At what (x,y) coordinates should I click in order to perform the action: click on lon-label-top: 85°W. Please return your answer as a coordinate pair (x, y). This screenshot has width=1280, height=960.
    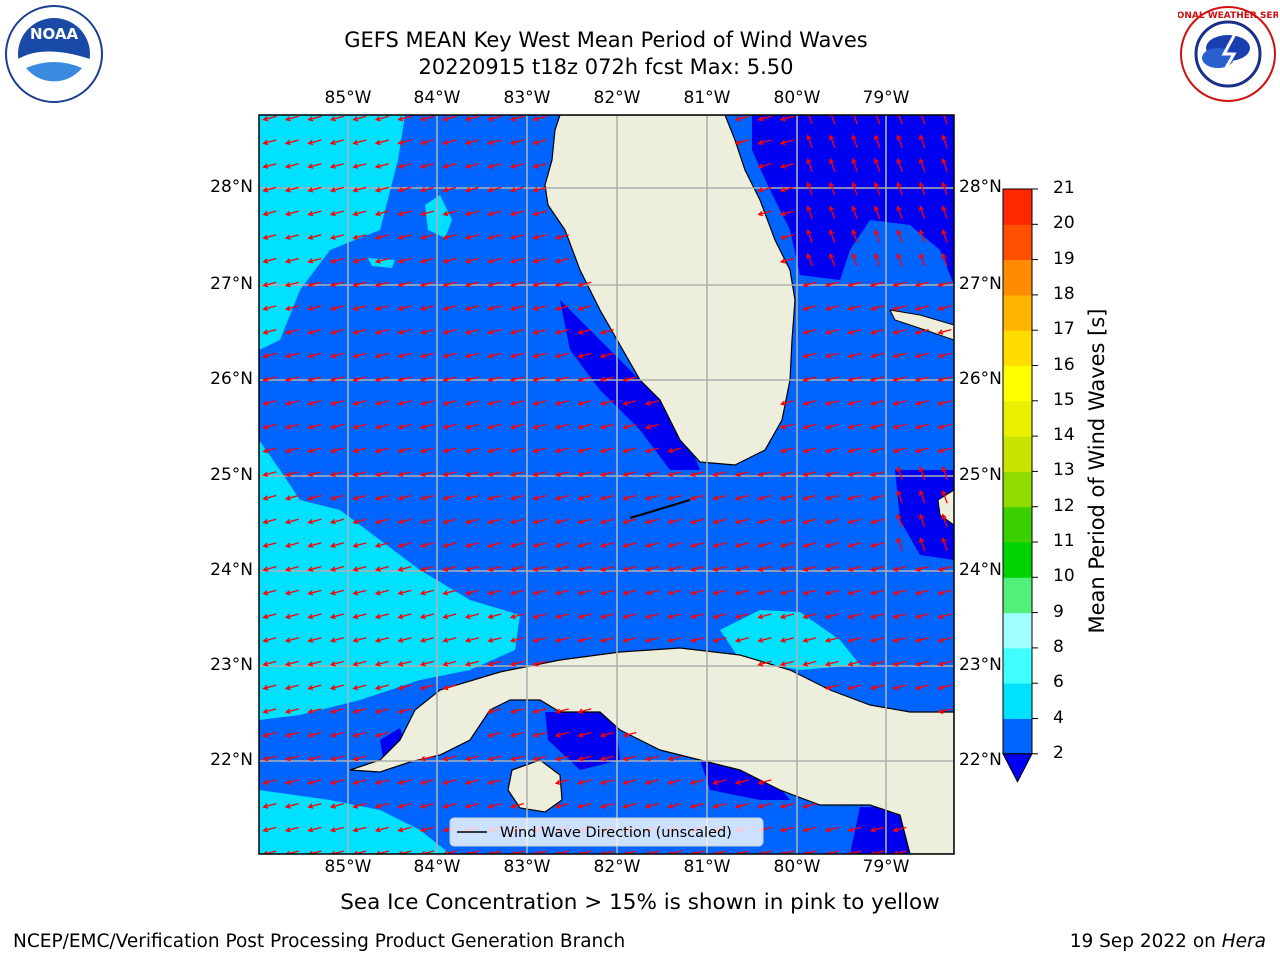
    Looking at the image, I should click on (348, 98).